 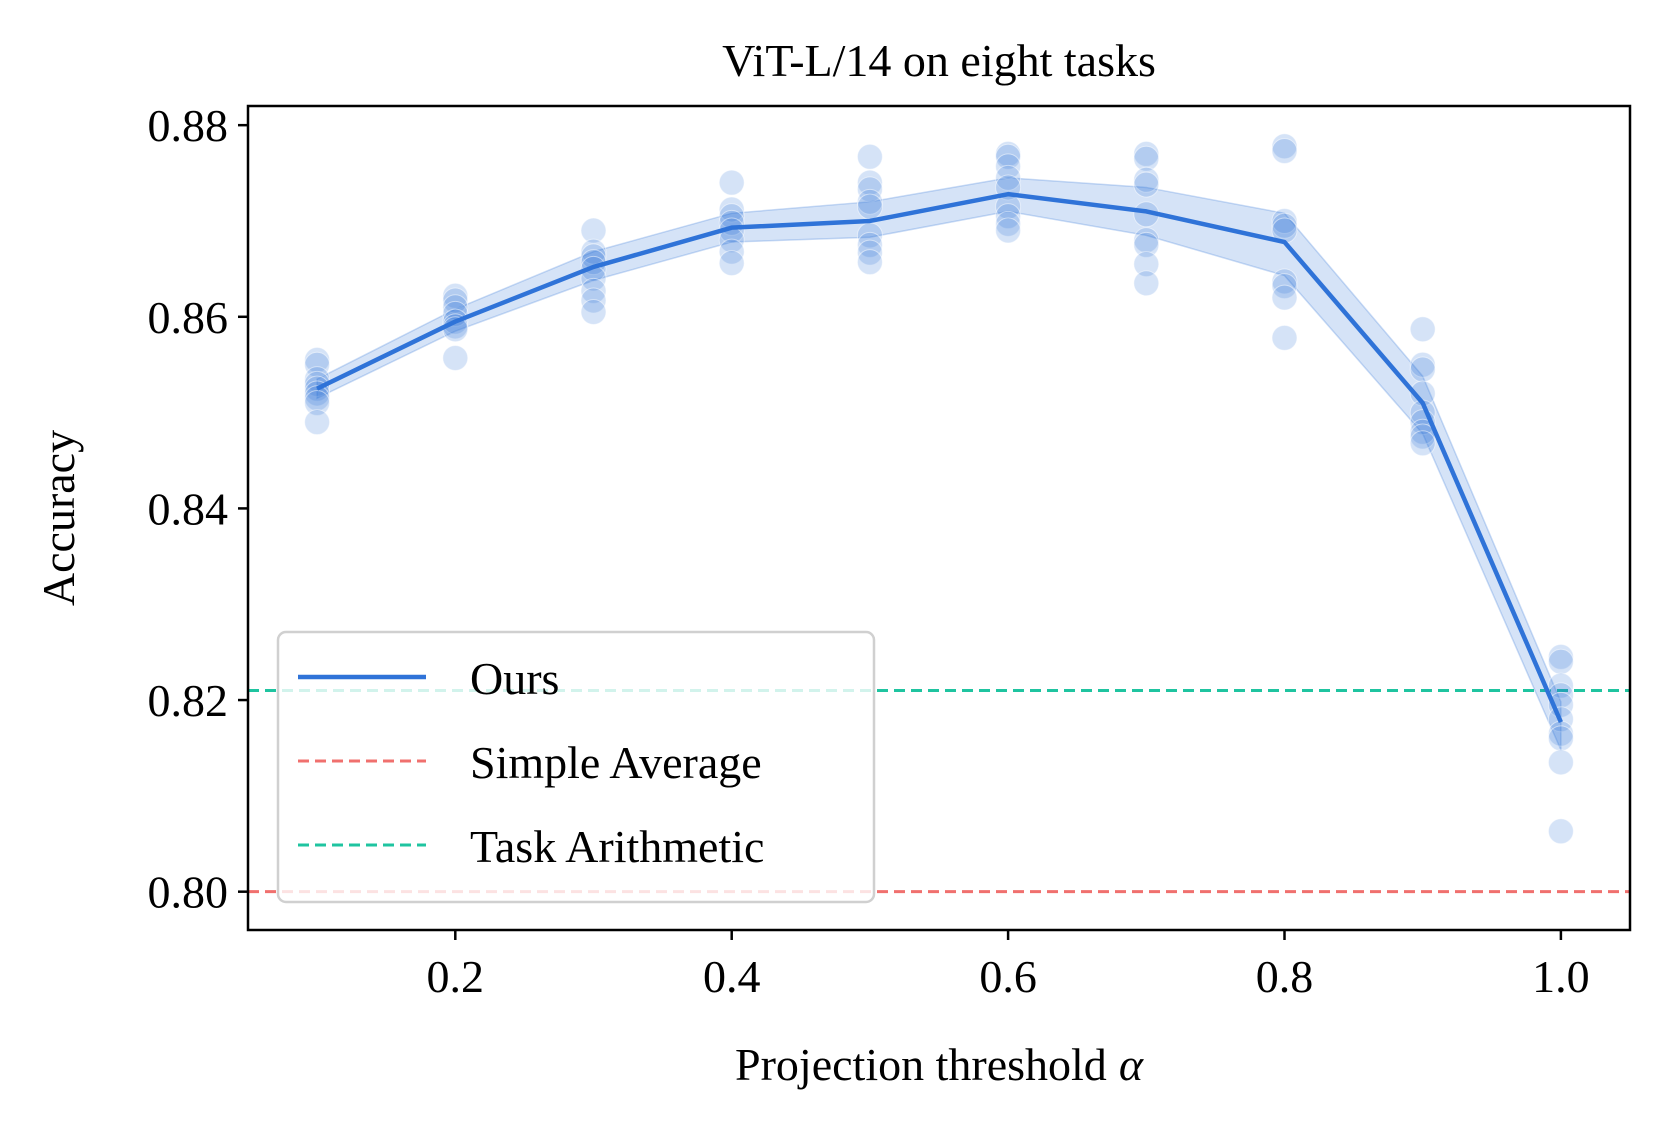 What do you see at coordinates (188, 700) in the screenshot?
I see `y-tick-label: 0.82` at bounding box center [188, 700].